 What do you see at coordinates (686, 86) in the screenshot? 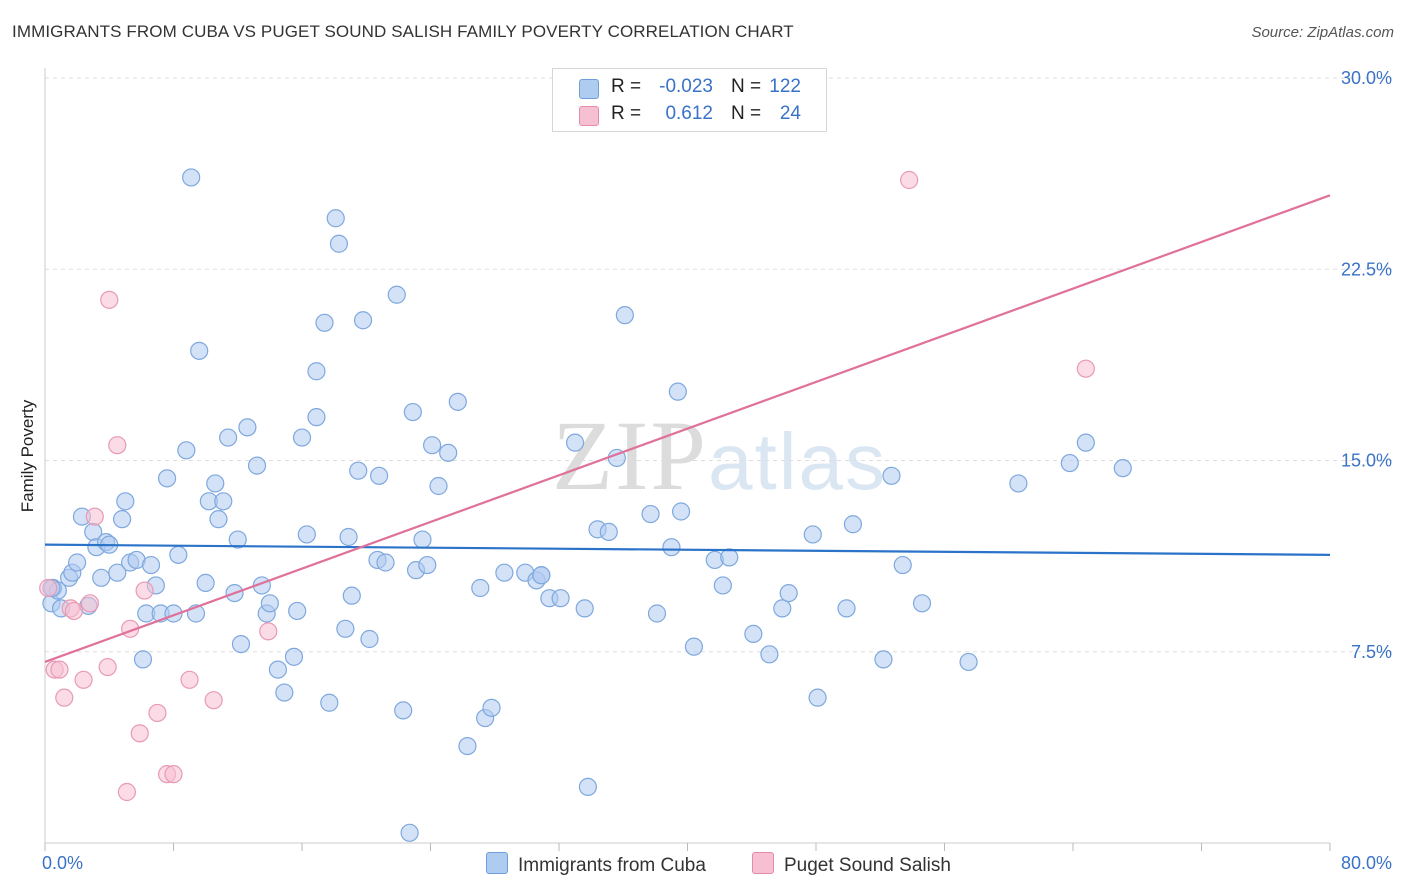
I see `legend-r-value: -0.023` at bounding box center [686, 86].